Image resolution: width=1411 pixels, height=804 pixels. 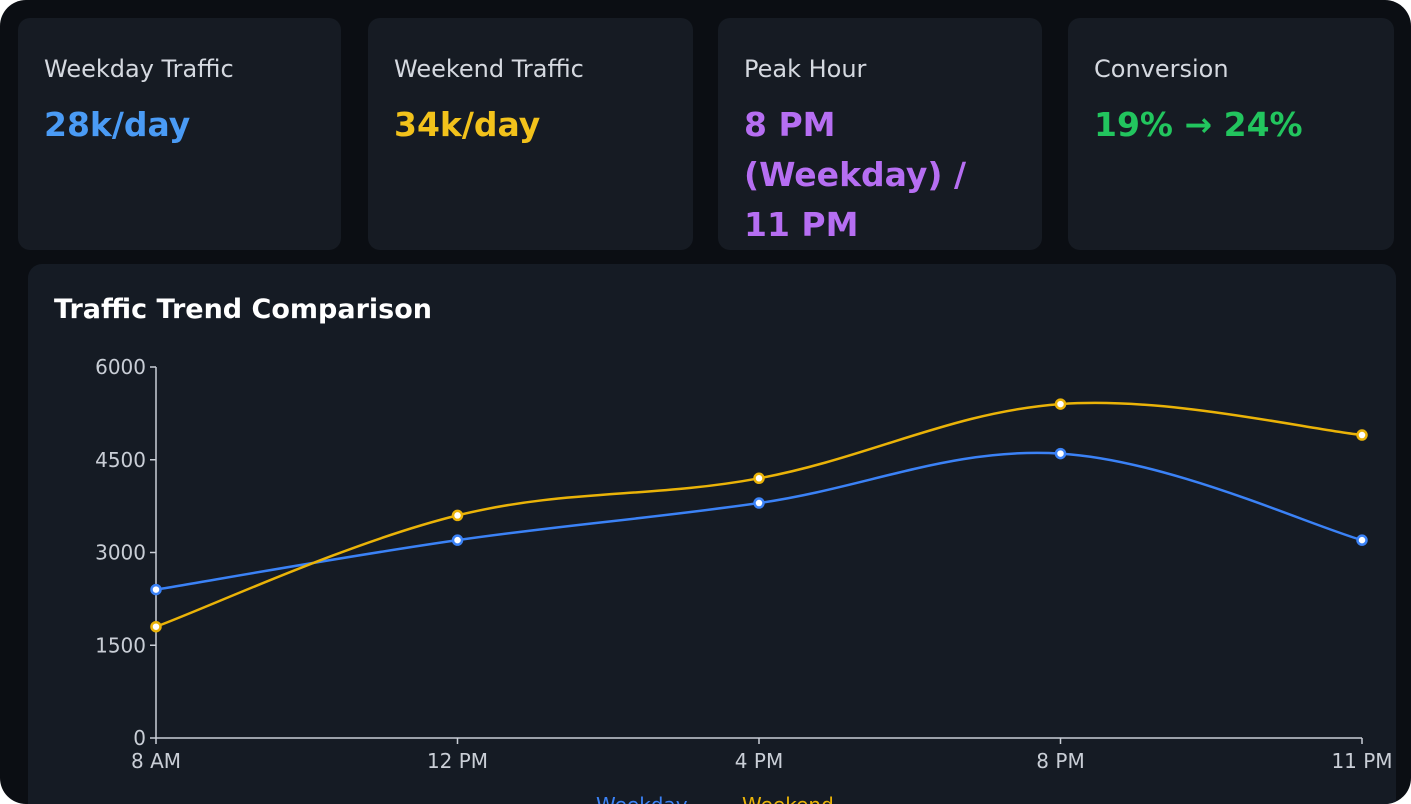 I want to click on stat-label: Weekend Traffic, so click(x=489, y=69).